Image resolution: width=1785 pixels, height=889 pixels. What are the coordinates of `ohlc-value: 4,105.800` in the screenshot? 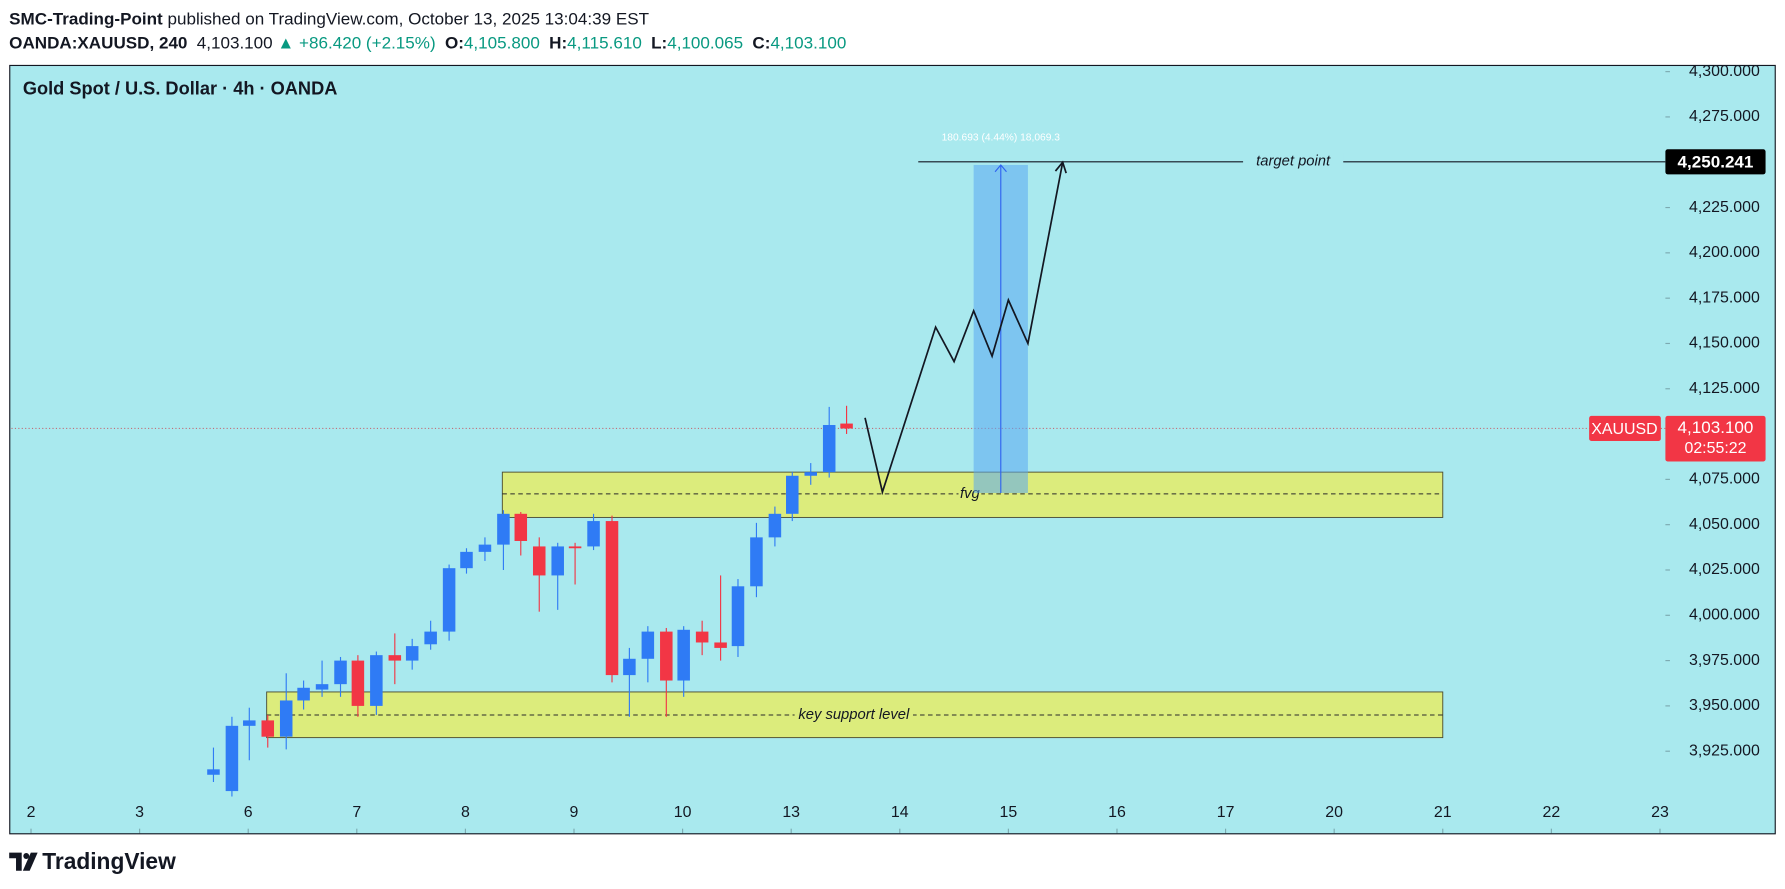 It's located at (502, 42).